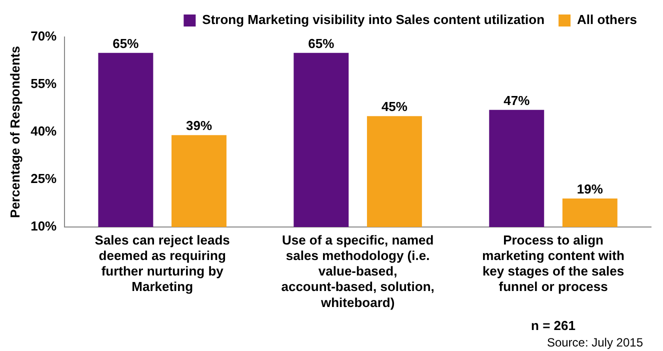 Image resolution: width=663 pixels, height=351 pixels. I want to click on text: n = 261, so click(553, 326).